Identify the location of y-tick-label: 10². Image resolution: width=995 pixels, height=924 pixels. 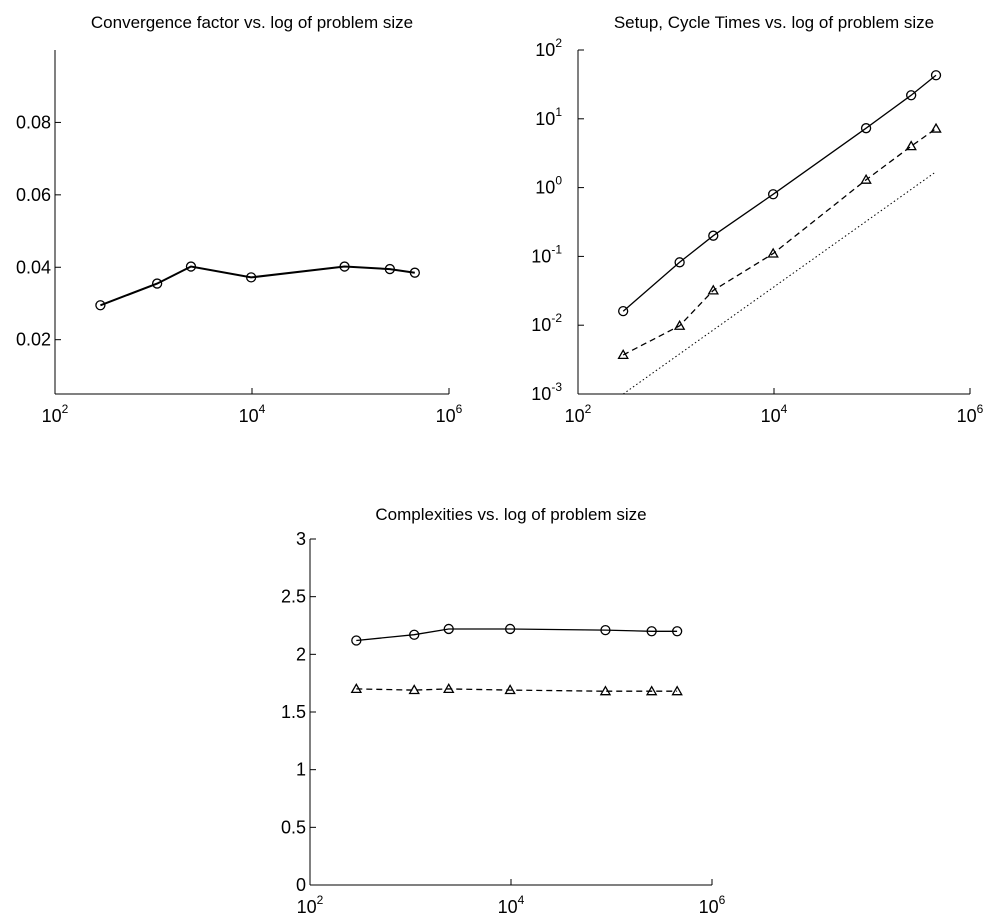
(548, 48).